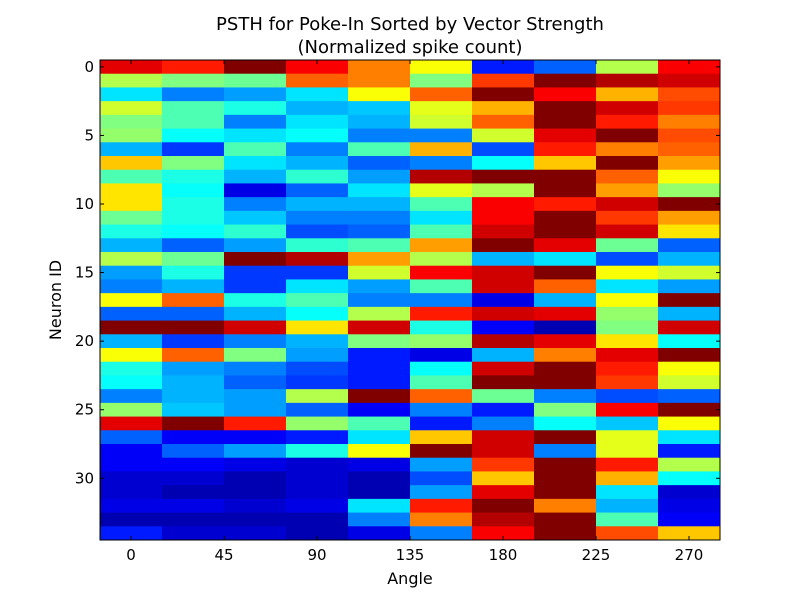 The width and height of the screenshot is (800, 604). What do you see at coordinates (596, 555) in the screenshot?
I see `x-tick-label: 225` at bounding box center [596, 555].